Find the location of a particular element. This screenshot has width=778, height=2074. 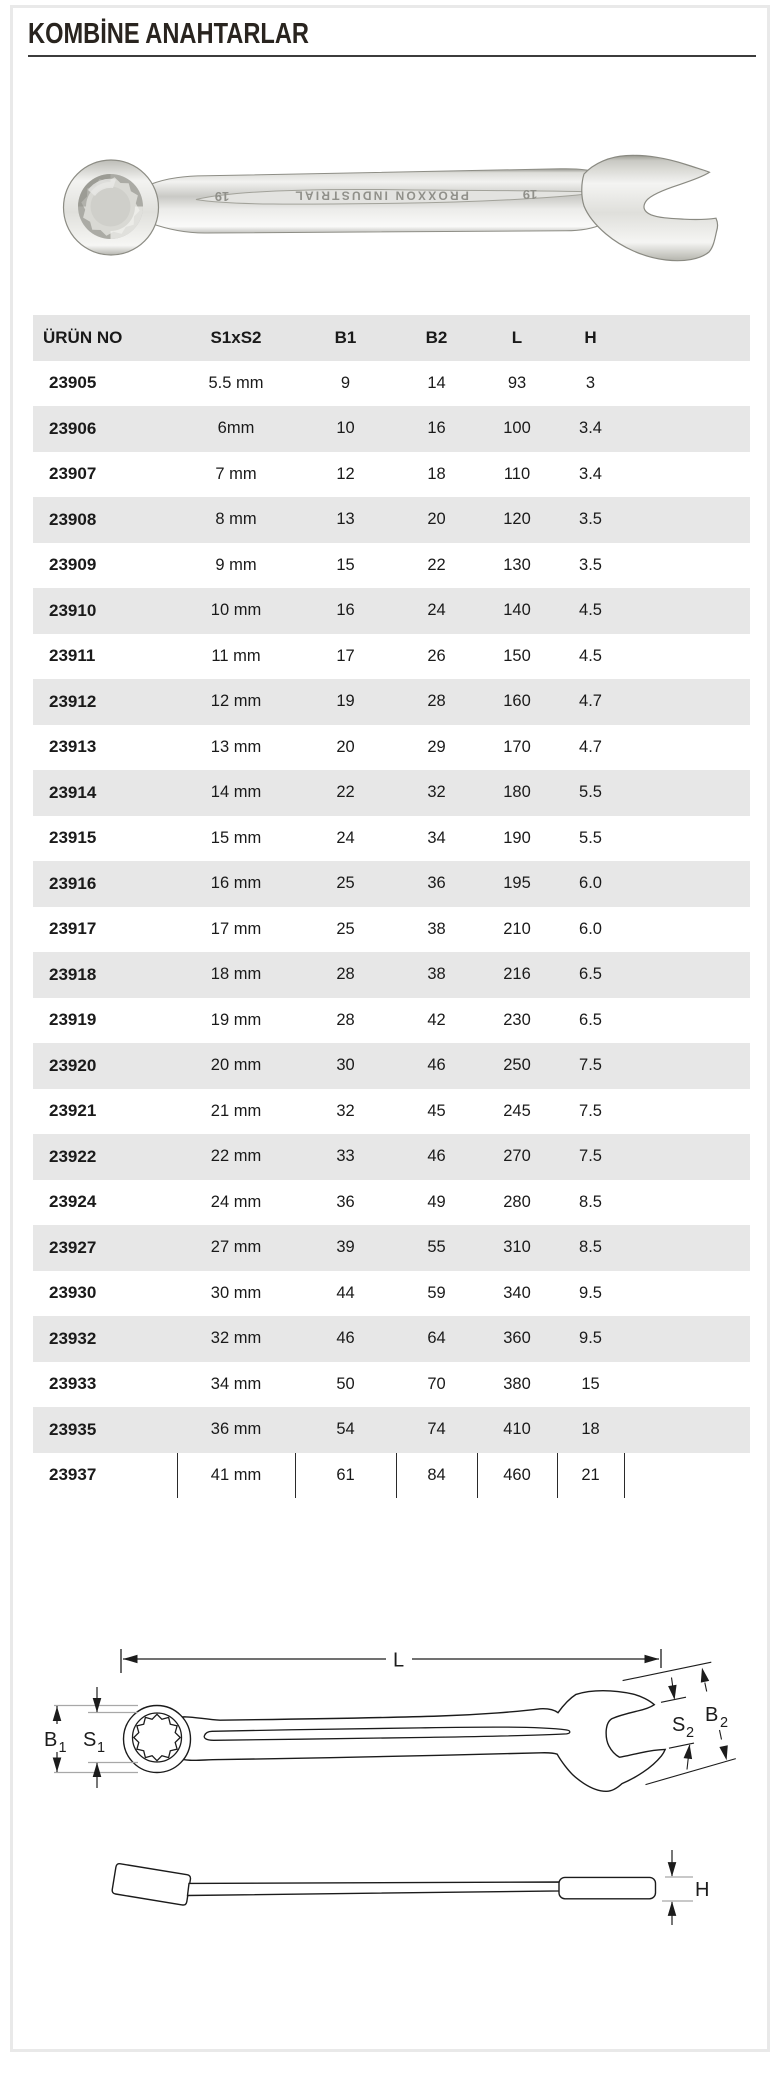

svg-text: PROXXON INDUSTRIAL is located at coordinates (381, 196).